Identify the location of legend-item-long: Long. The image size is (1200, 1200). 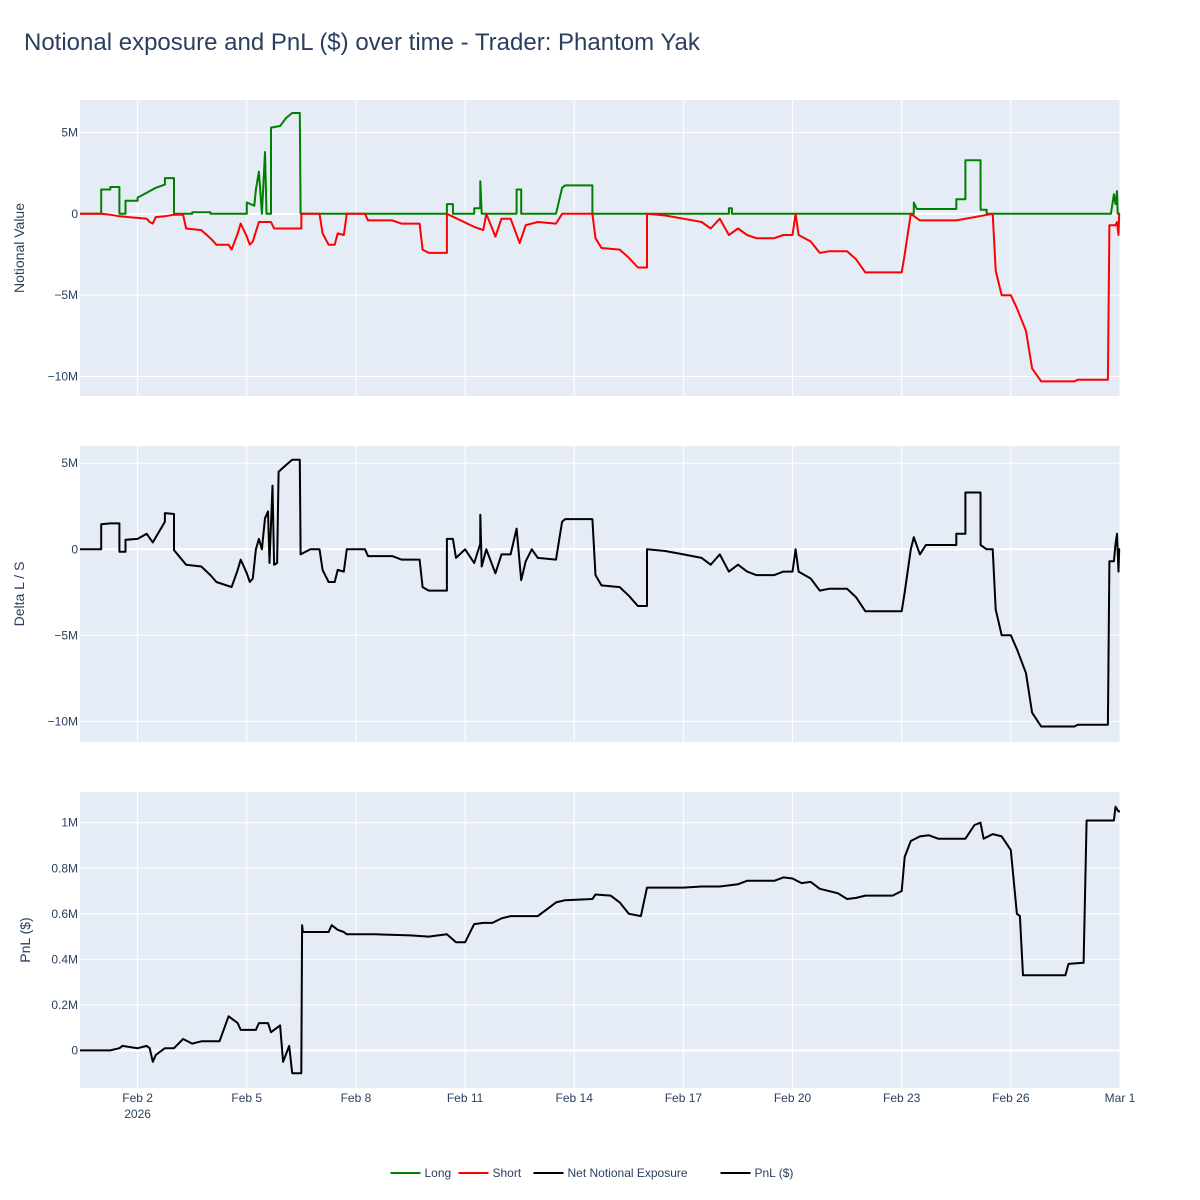
(421, 1173).